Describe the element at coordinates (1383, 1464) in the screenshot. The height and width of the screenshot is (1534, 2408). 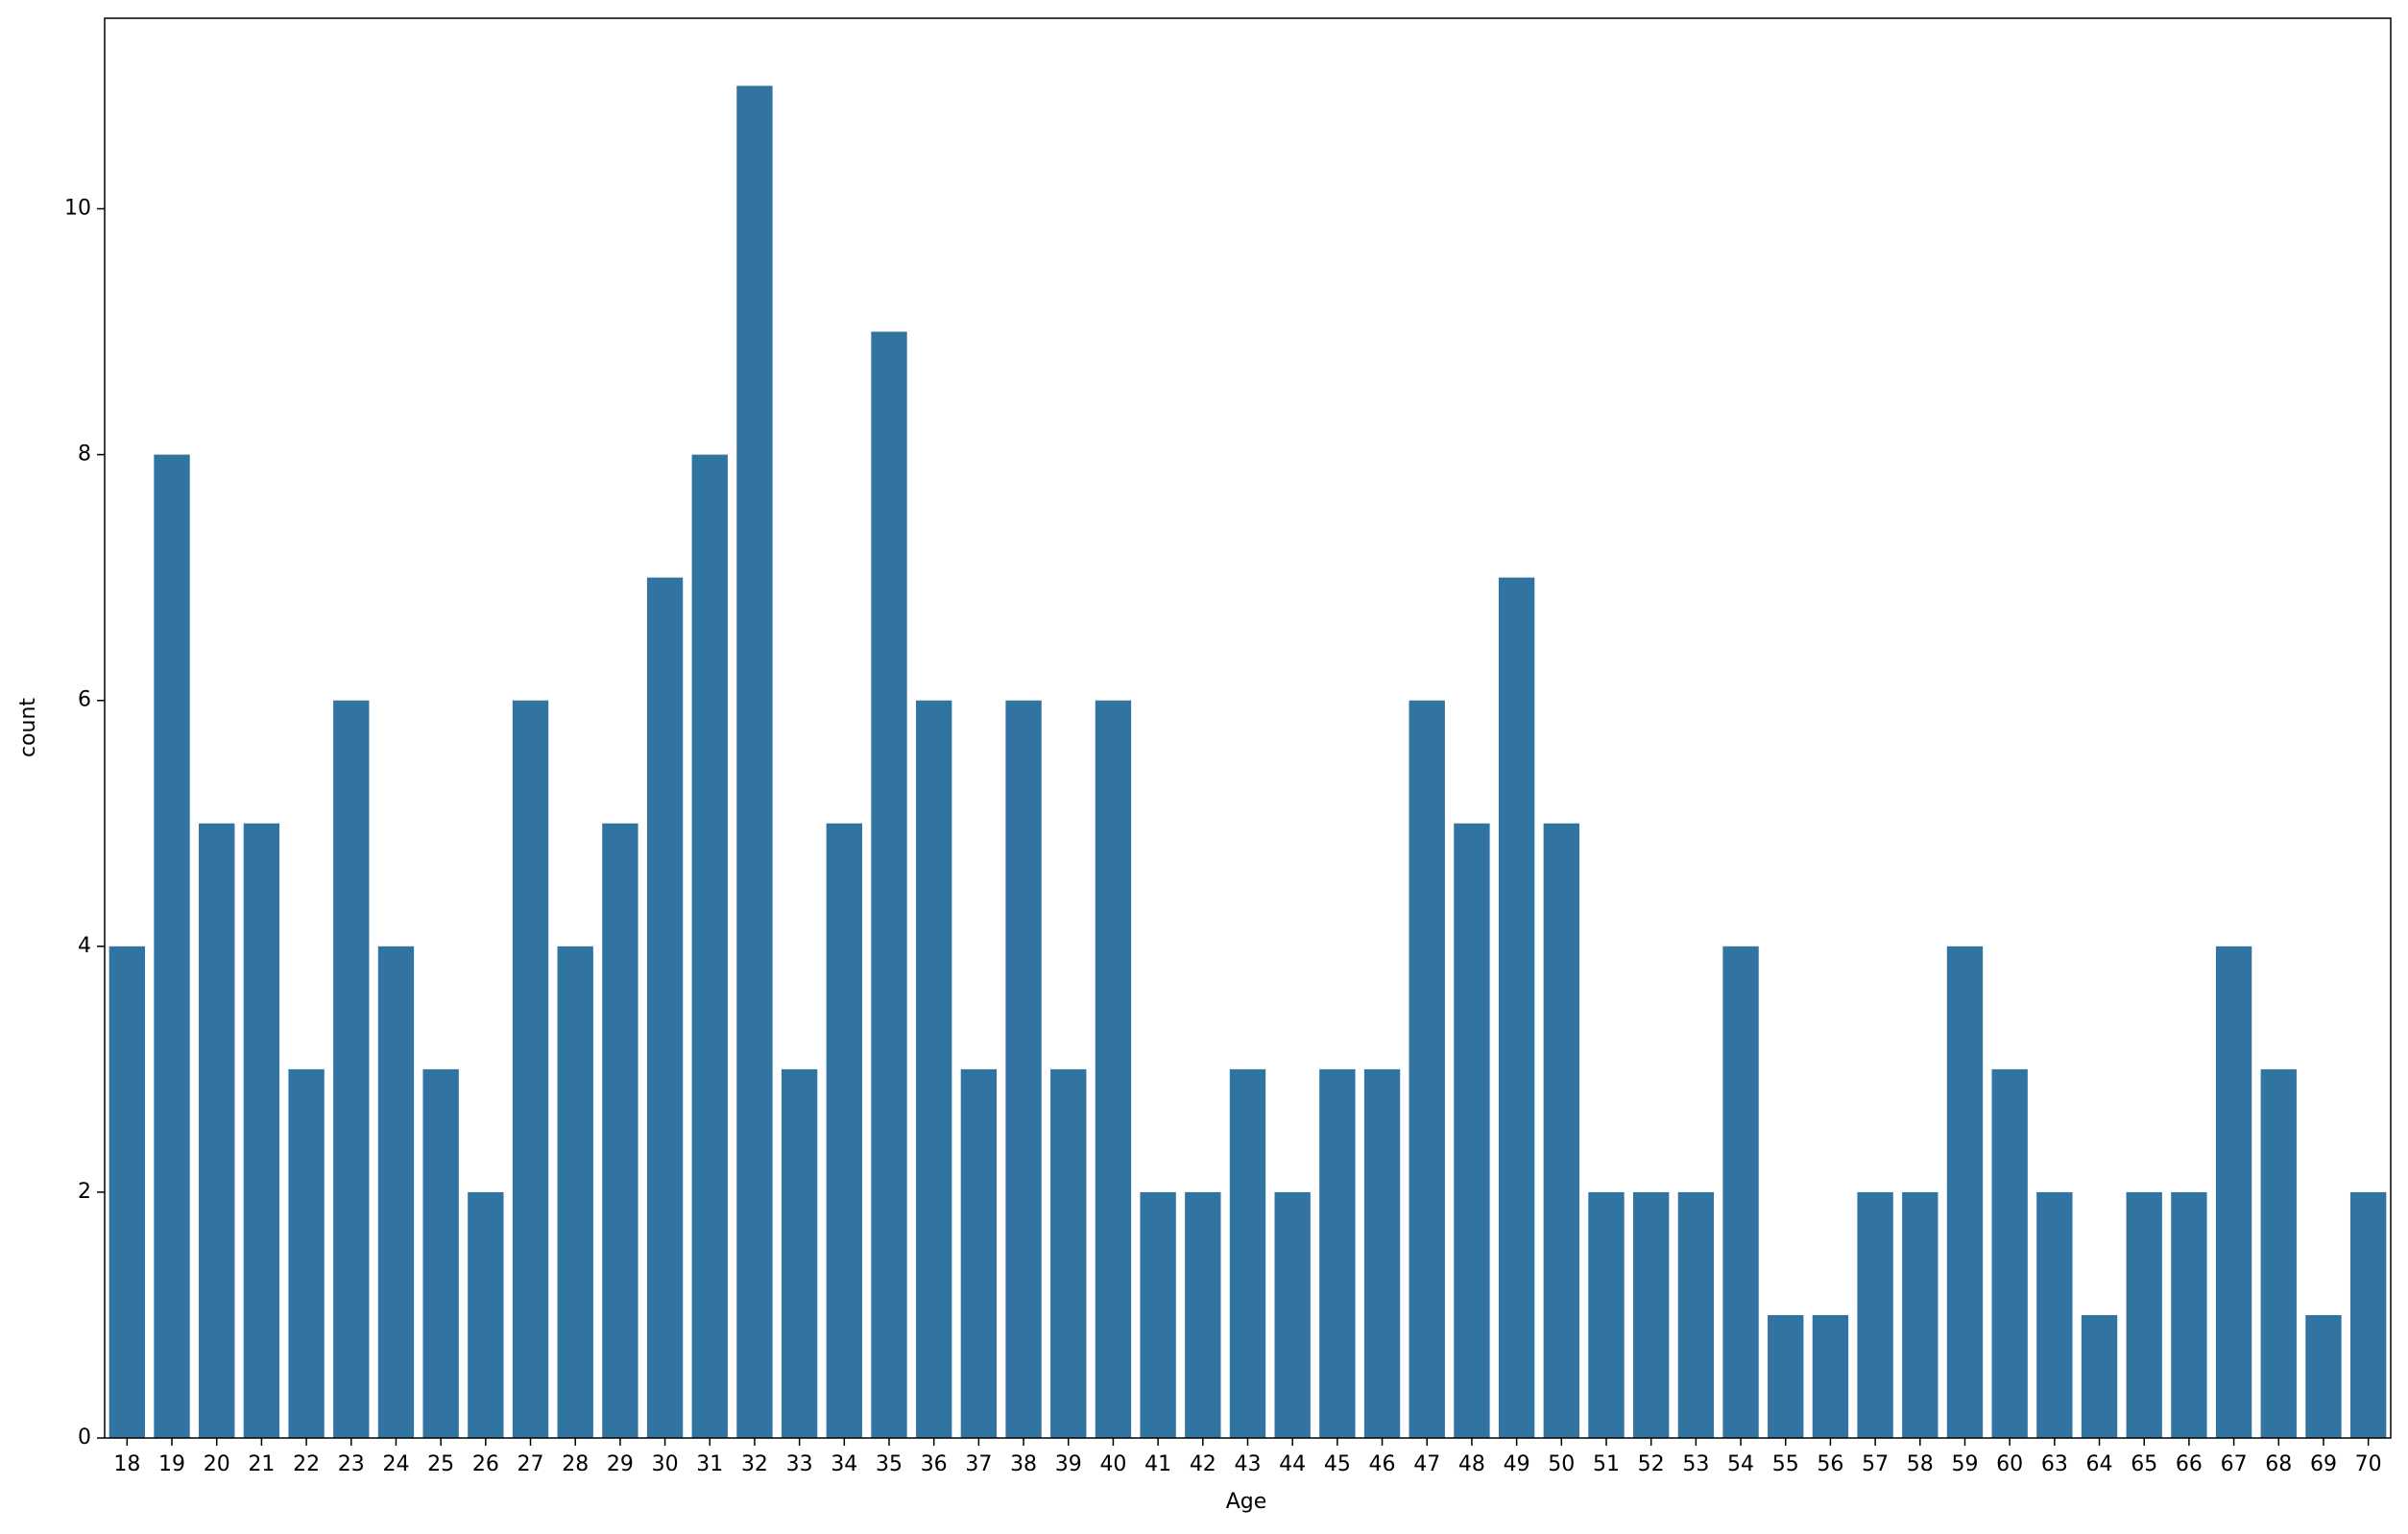
I see `x-tick-label: 46` at that location.